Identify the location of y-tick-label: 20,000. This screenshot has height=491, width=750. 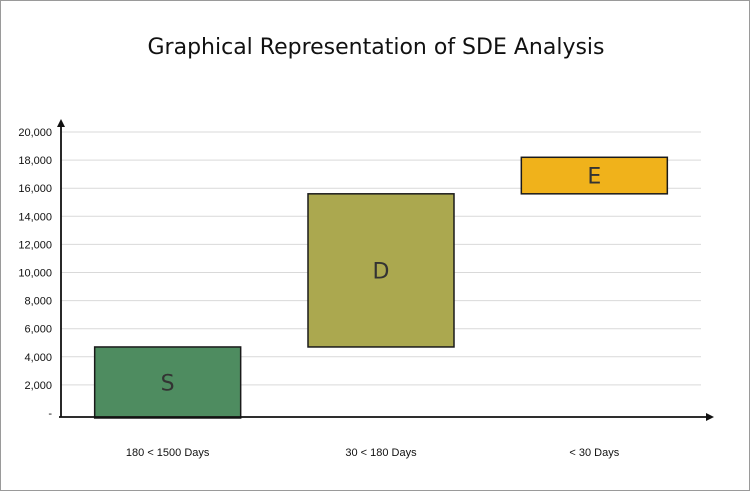
(35, 133).